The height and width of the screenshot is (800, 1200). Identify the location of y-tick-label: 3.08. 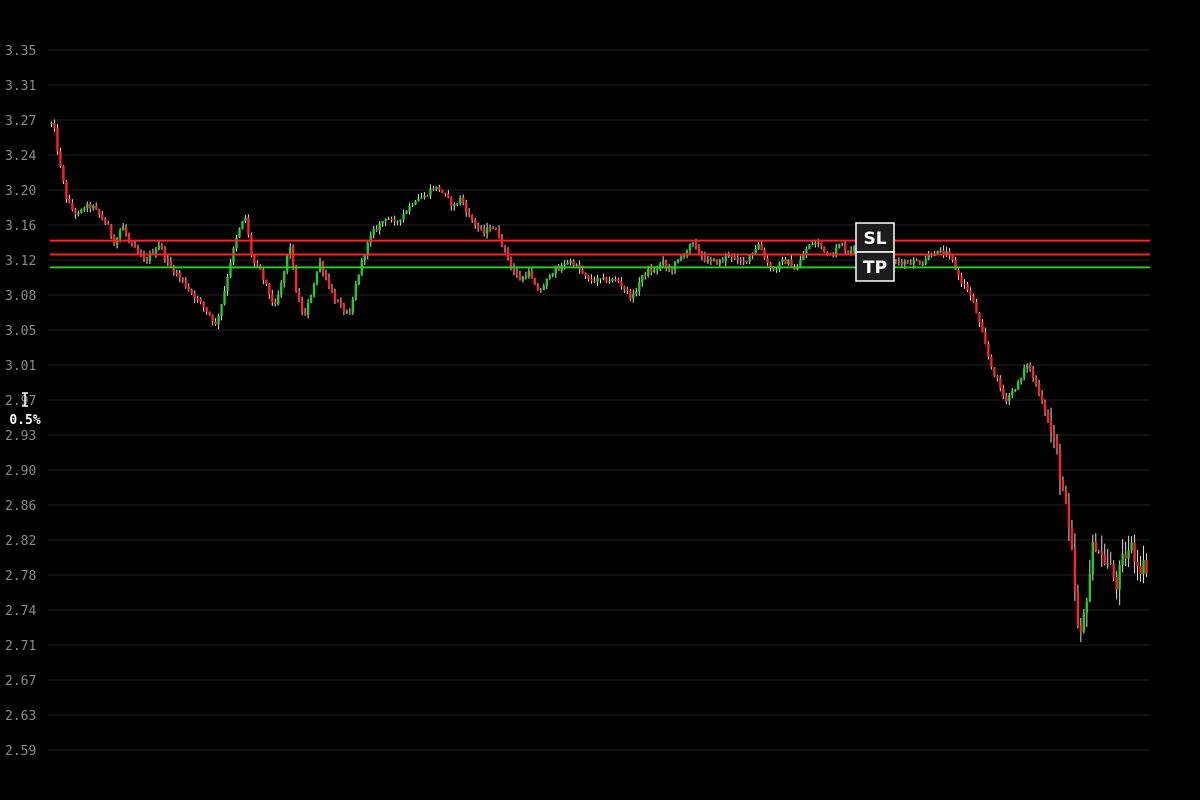
(20, 296).